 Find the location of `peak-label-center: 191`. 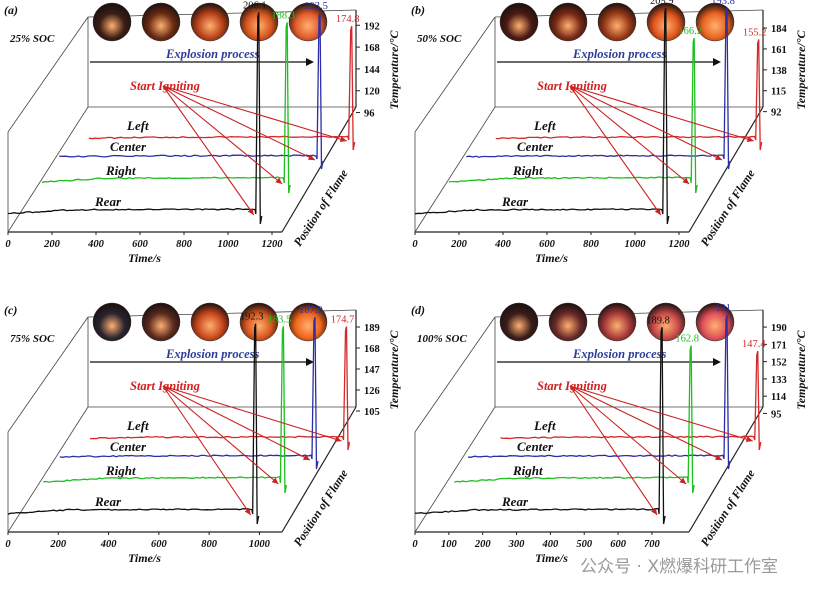

peak-label-center: 191 is located at coordinates (723, 308).